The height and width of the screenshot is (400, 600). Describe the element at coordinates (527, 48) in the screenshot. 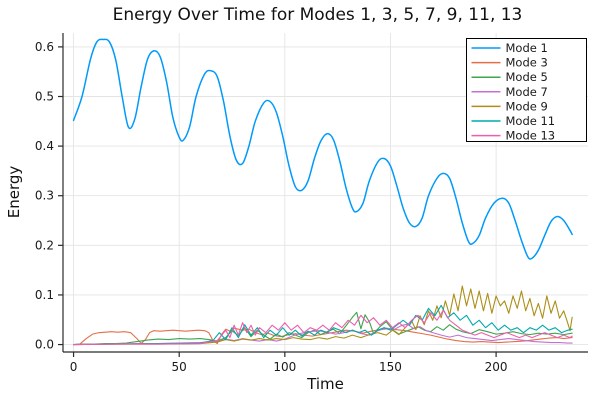

I see `legend-label: Mode 1` at that location.